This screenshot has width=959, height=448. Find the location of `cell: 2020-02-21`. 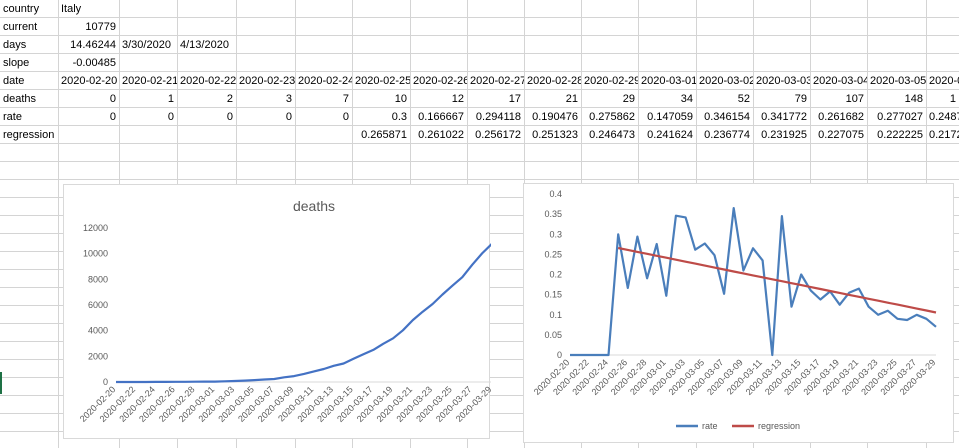

cell: 2020-02-21 is located at coordinates (149, 81).